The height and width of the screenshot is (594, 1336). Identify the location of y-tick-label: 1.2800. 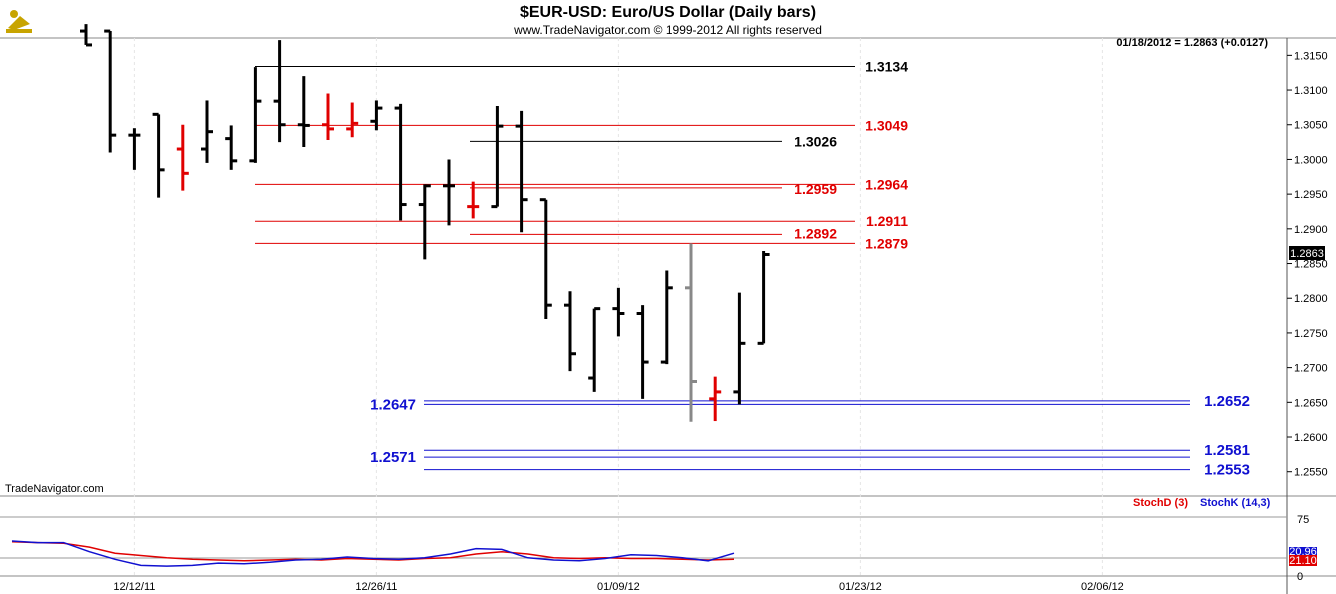
(1311, 299).